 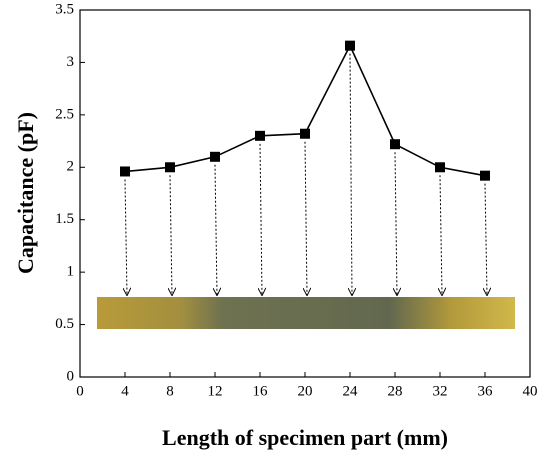 I want to click on y-tick-label: 1.5, so click(x=64, y=219).